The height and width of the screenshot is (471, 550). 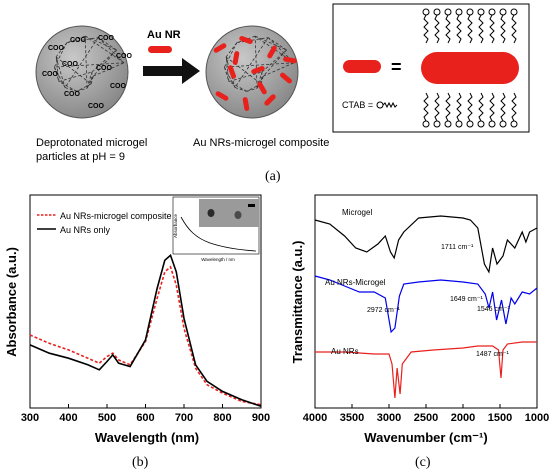 What do you see at coordinates (537, 418) in the screenshot?
I see `x-tick-label-c: 1000` at bounding box center [537, 418].